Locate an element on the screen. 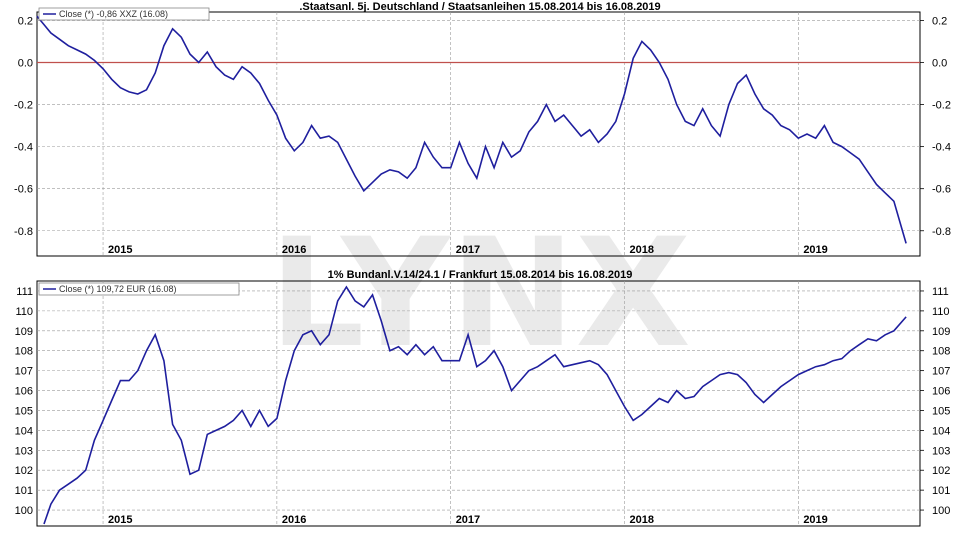  bottom-y-tick-label-right: 111 is located at coordinates (940, 292).